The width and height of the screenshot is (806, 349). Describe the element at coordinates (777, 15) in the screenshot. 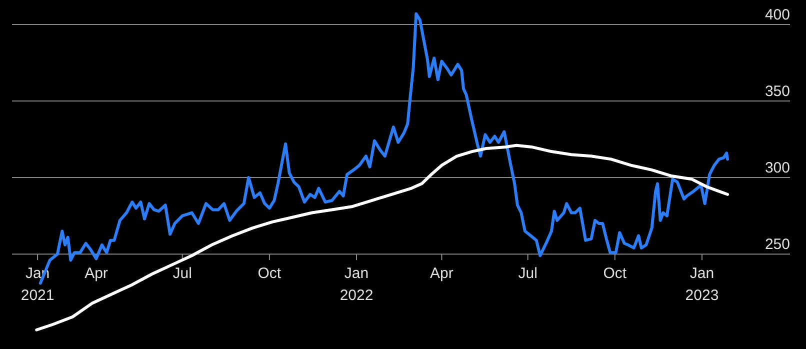

I see `y-tick-label: 400` at that location.